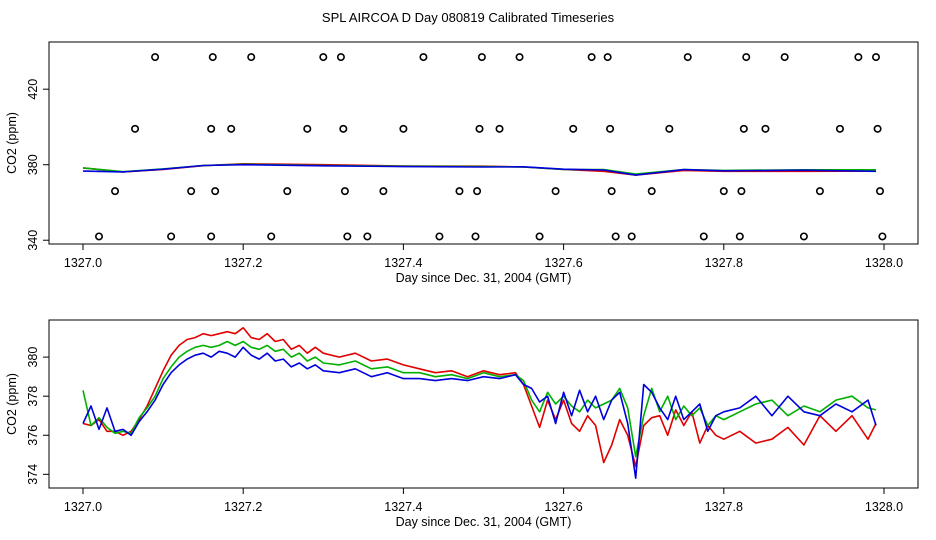  I want to click on y-tick-label: 376, so click(33, 435).